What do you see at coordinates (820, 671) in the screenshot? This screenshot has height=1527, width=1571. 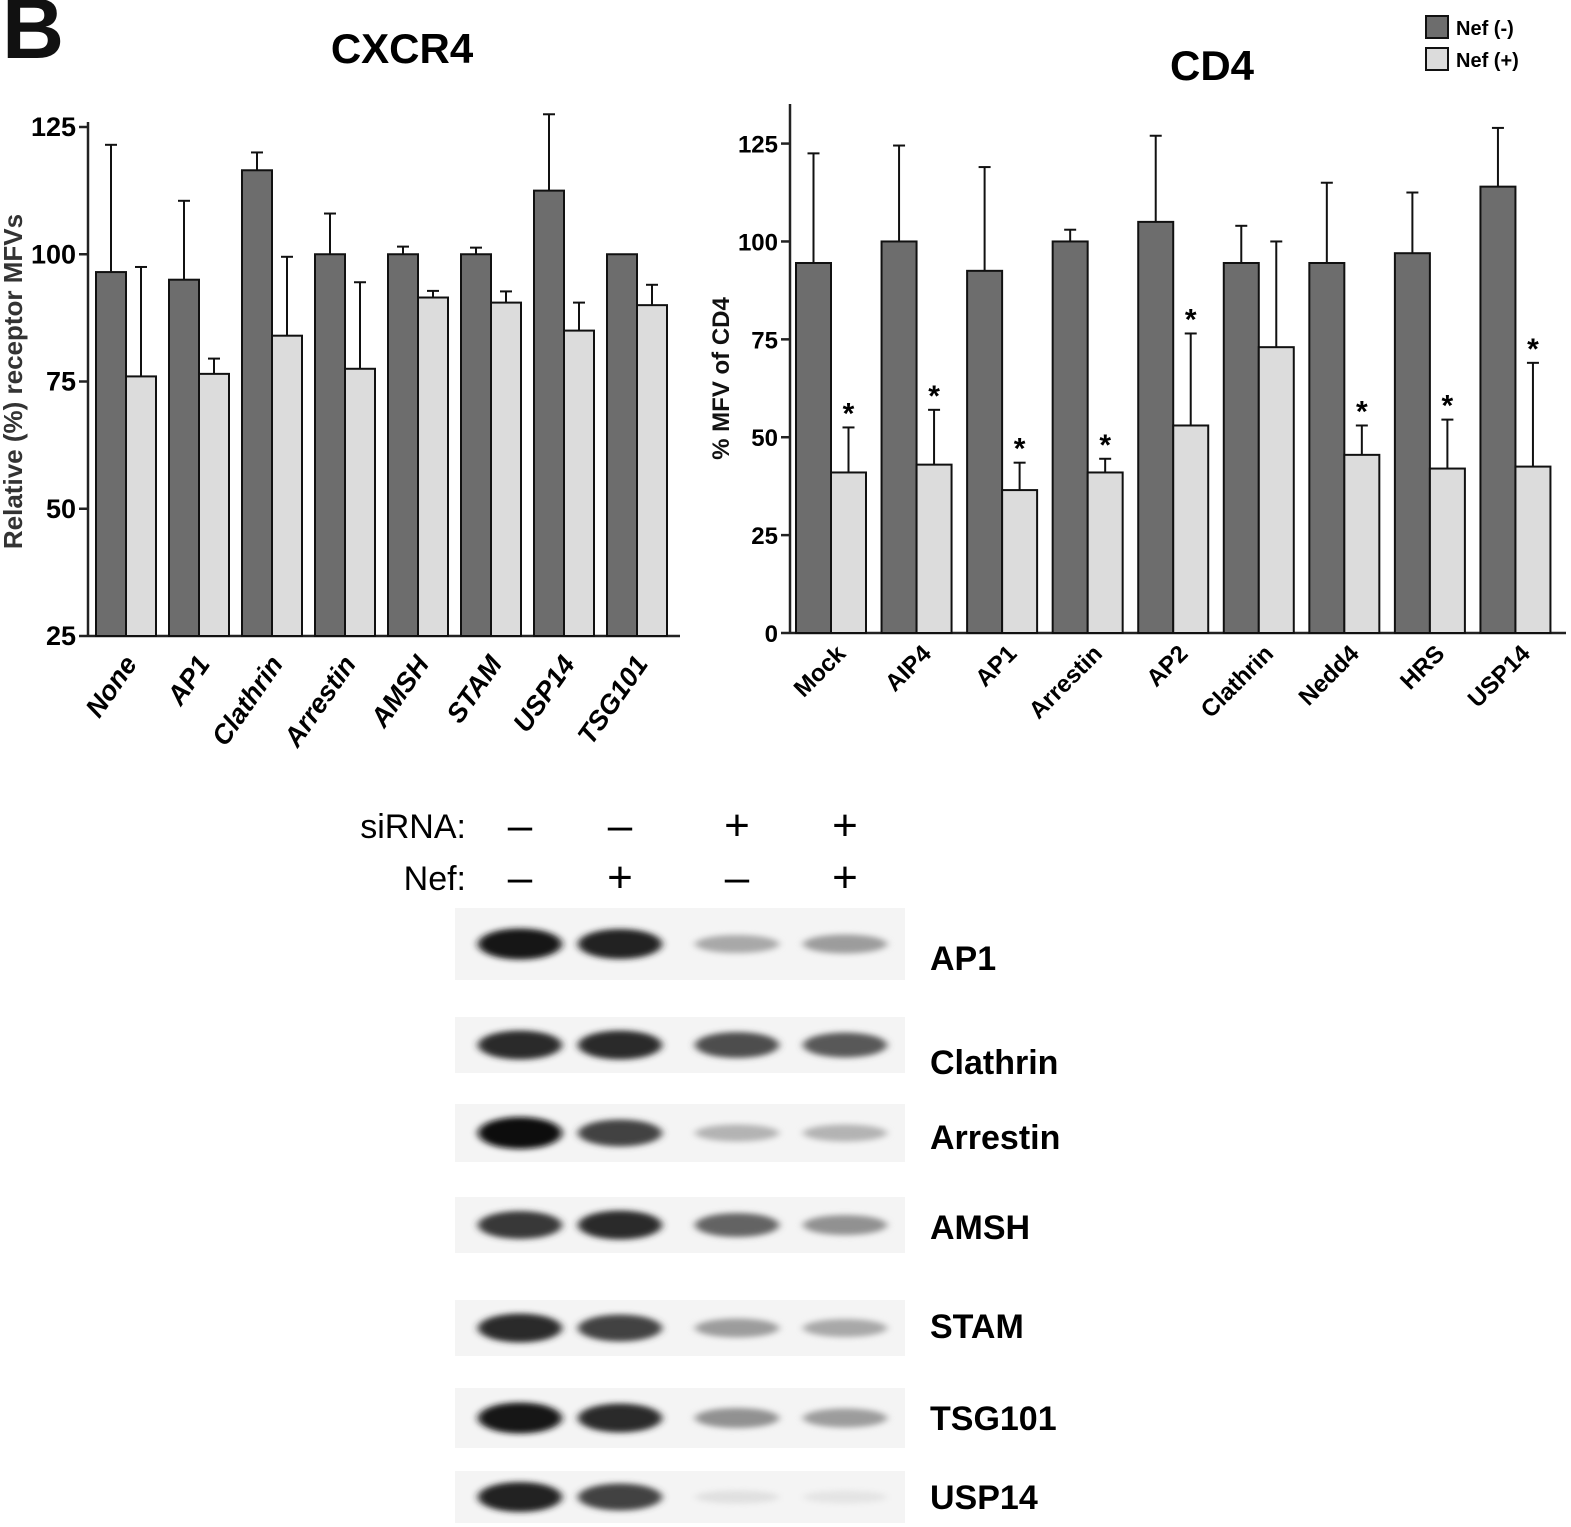 I see `category-label: Mock` at bounding box center [820, 671].